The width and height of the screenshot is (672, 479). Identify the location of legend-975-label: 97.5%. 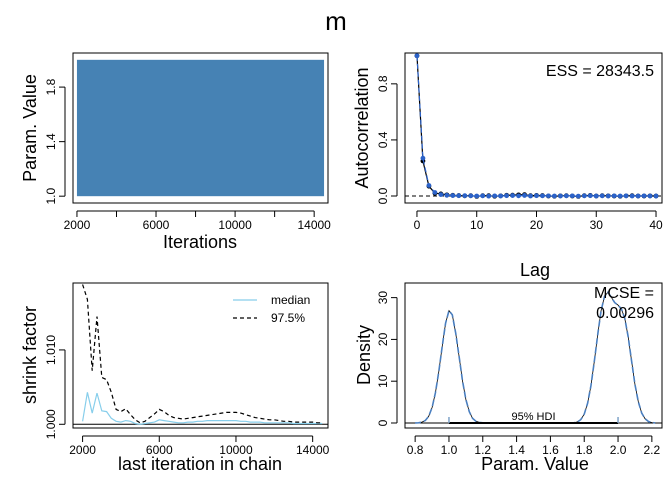
(288, 318).